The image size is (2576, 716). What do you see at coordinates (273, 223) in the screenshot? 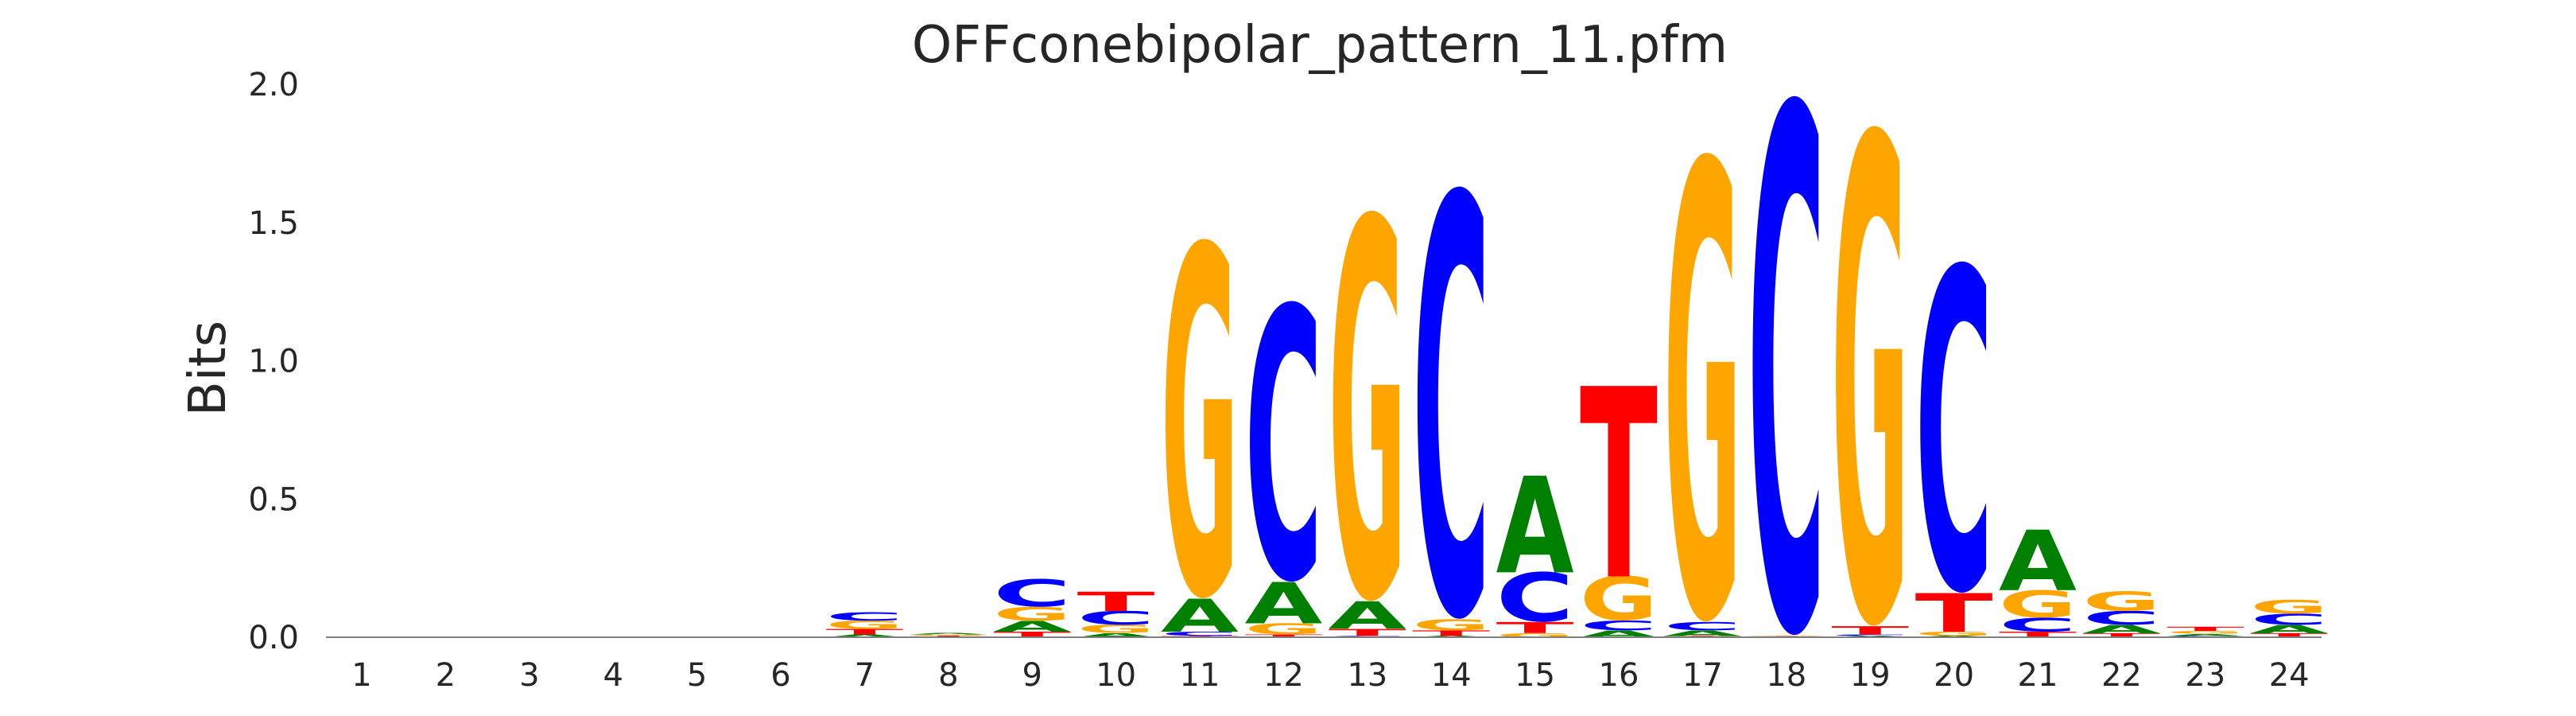
I see `y-tick-label: 1.5` at bounding box center [273, 223].